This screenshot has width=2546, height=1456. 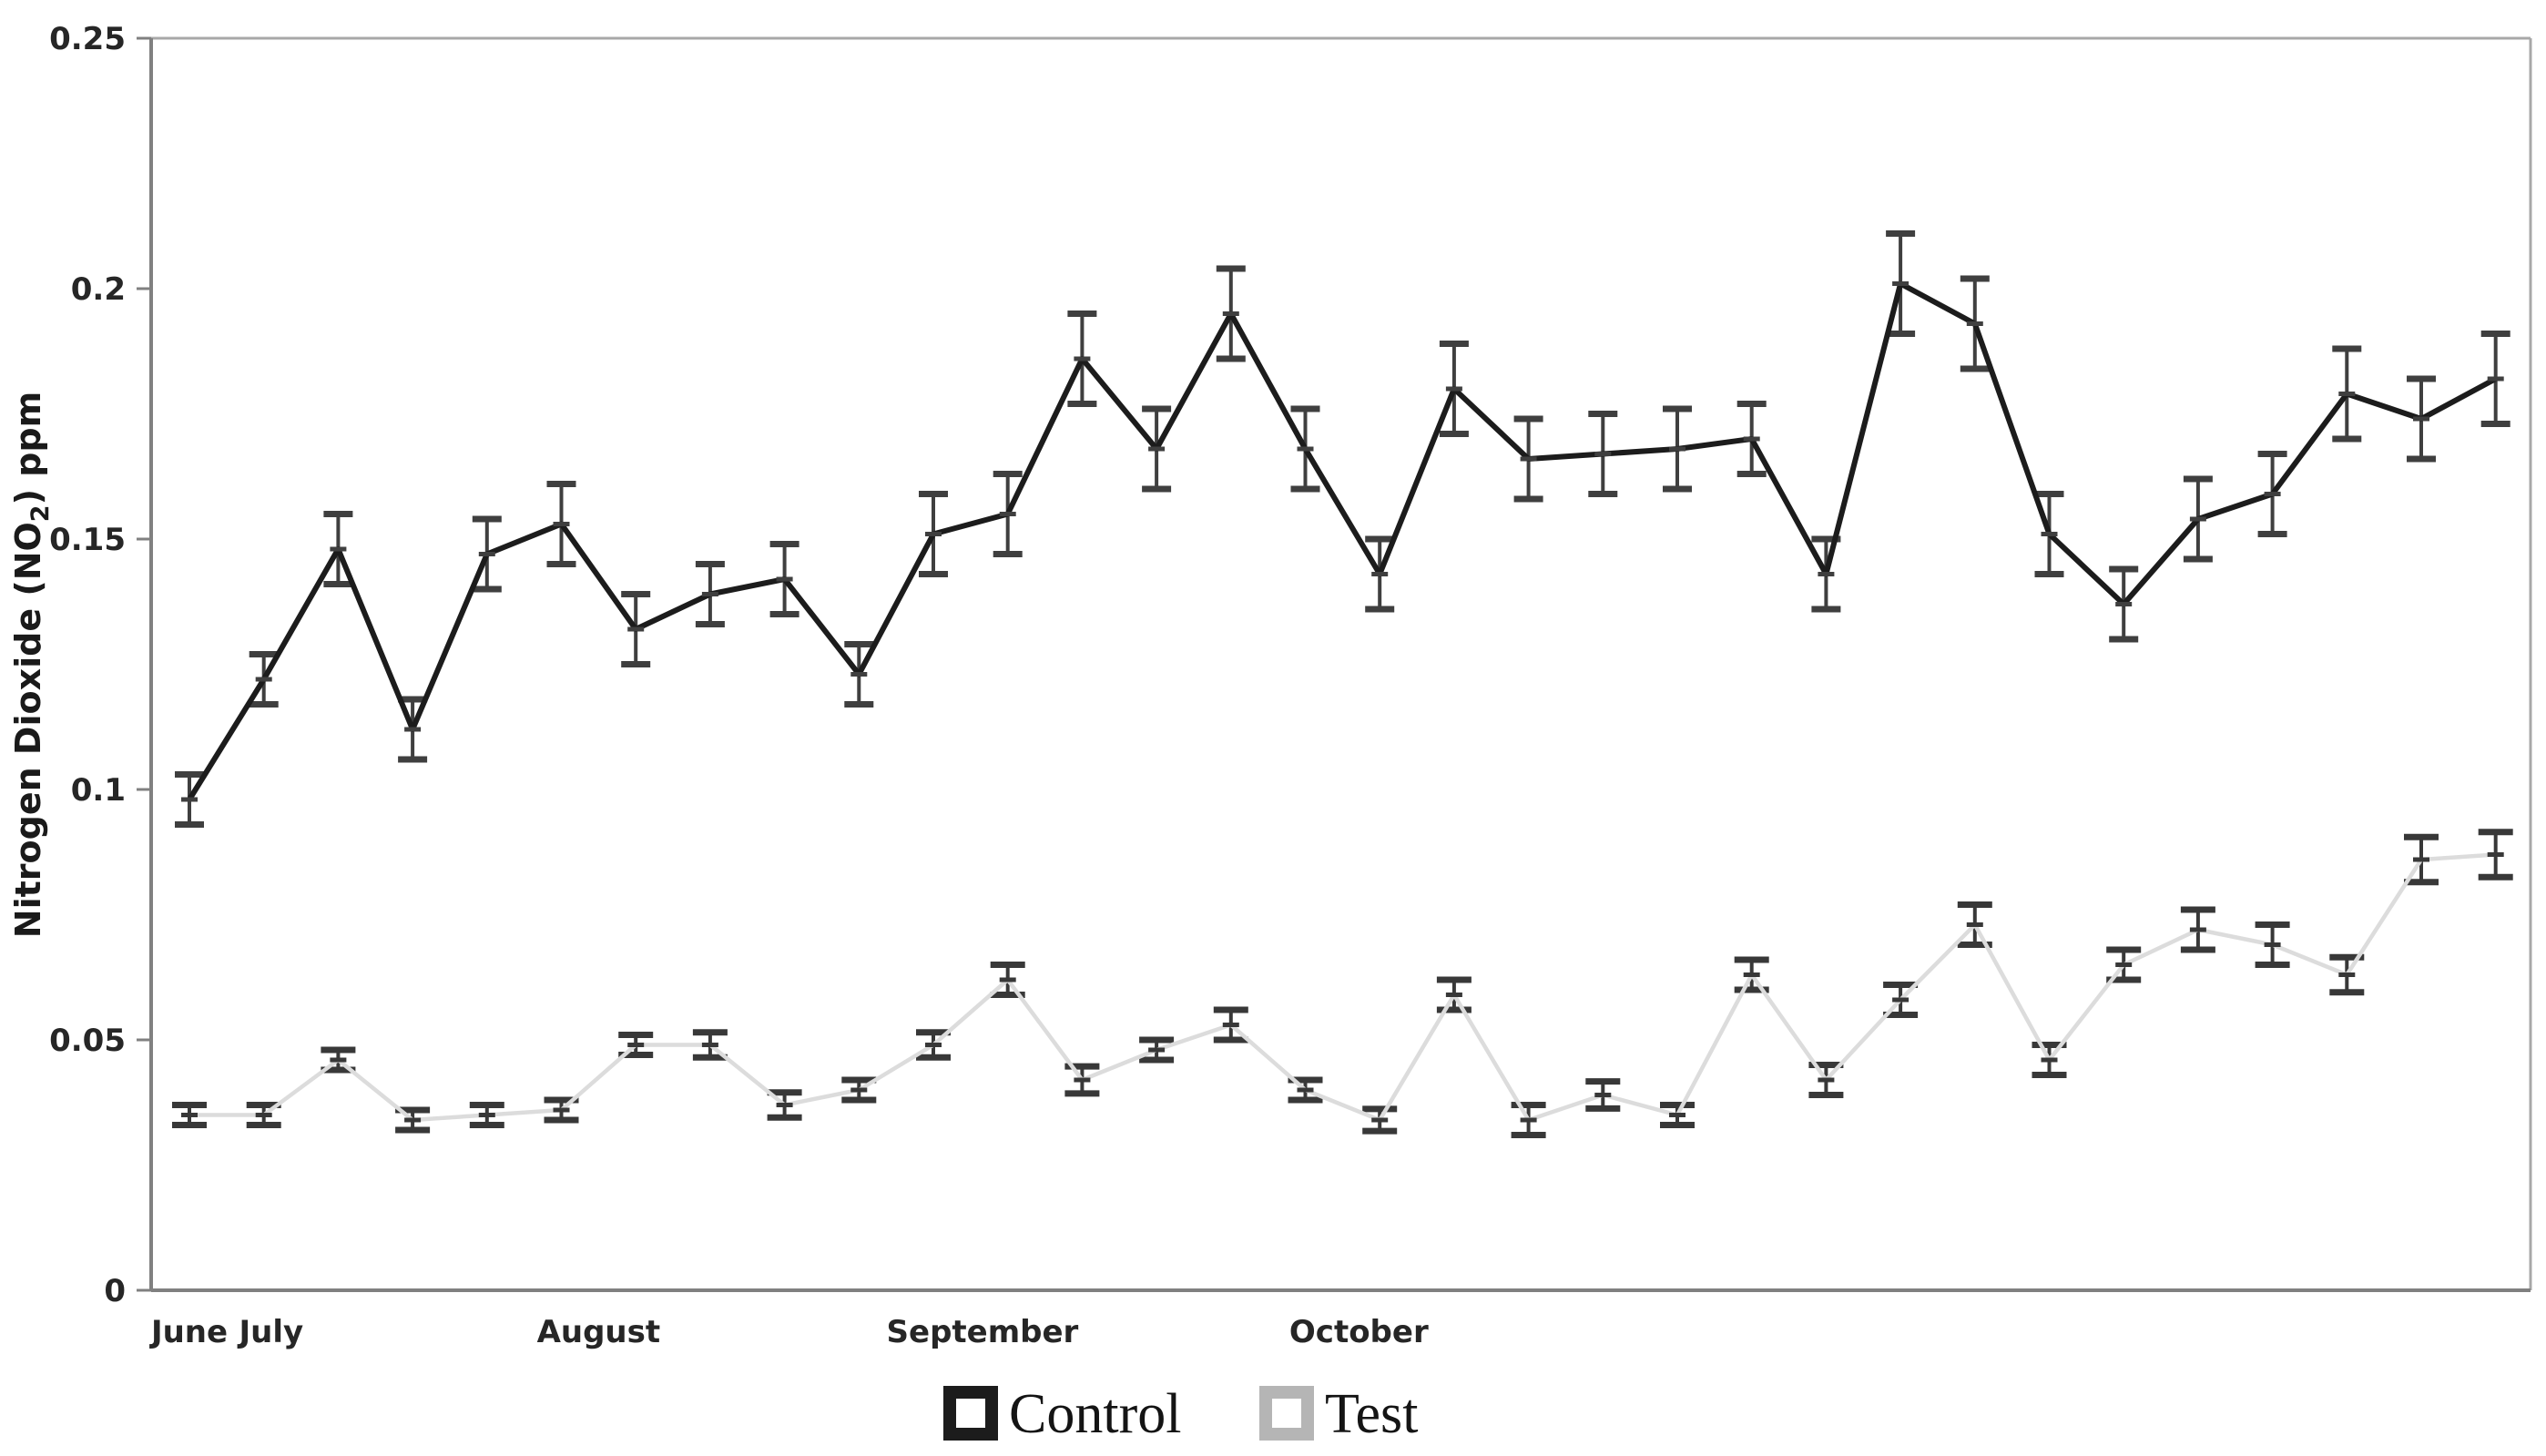 I want to click on legend-control-marker, so click(x=971, y=1413).